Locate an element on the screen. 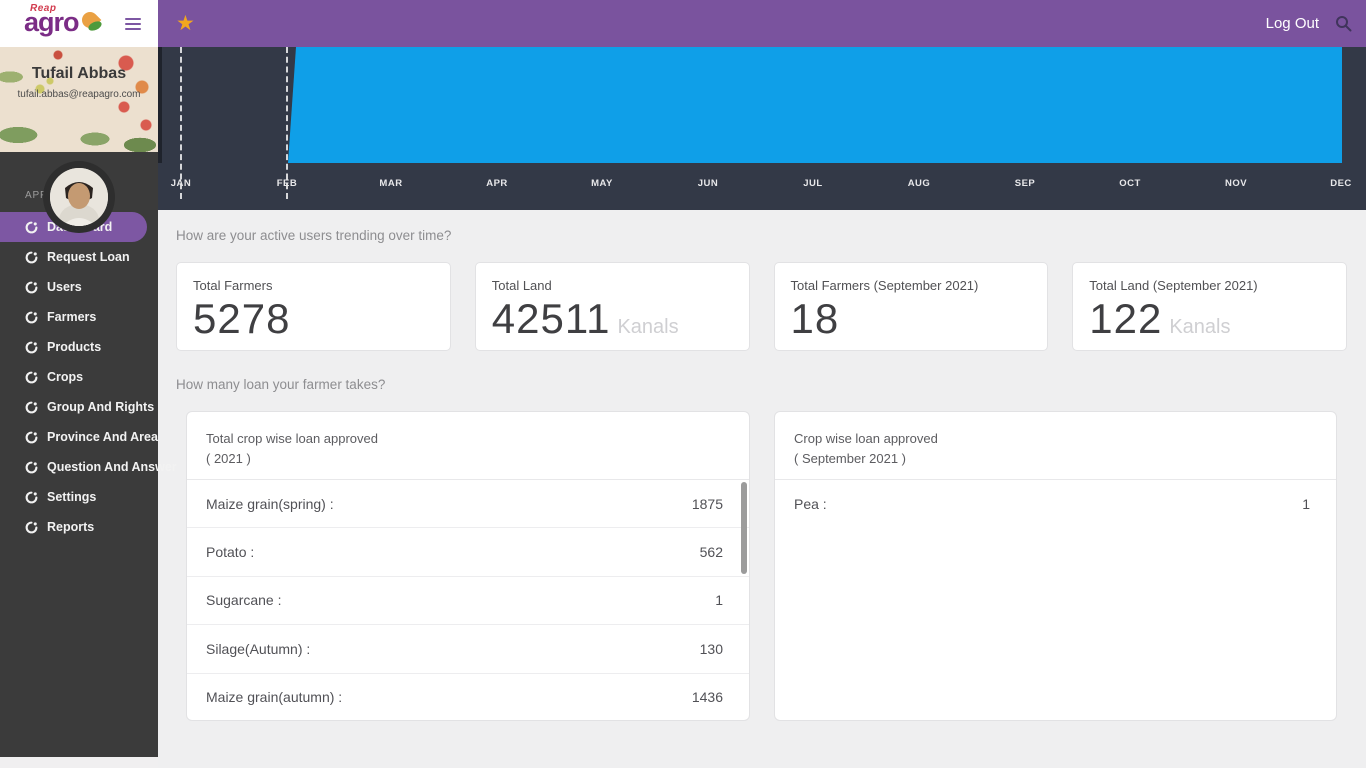  chart-left-edge is located at coordinates (160, 105).